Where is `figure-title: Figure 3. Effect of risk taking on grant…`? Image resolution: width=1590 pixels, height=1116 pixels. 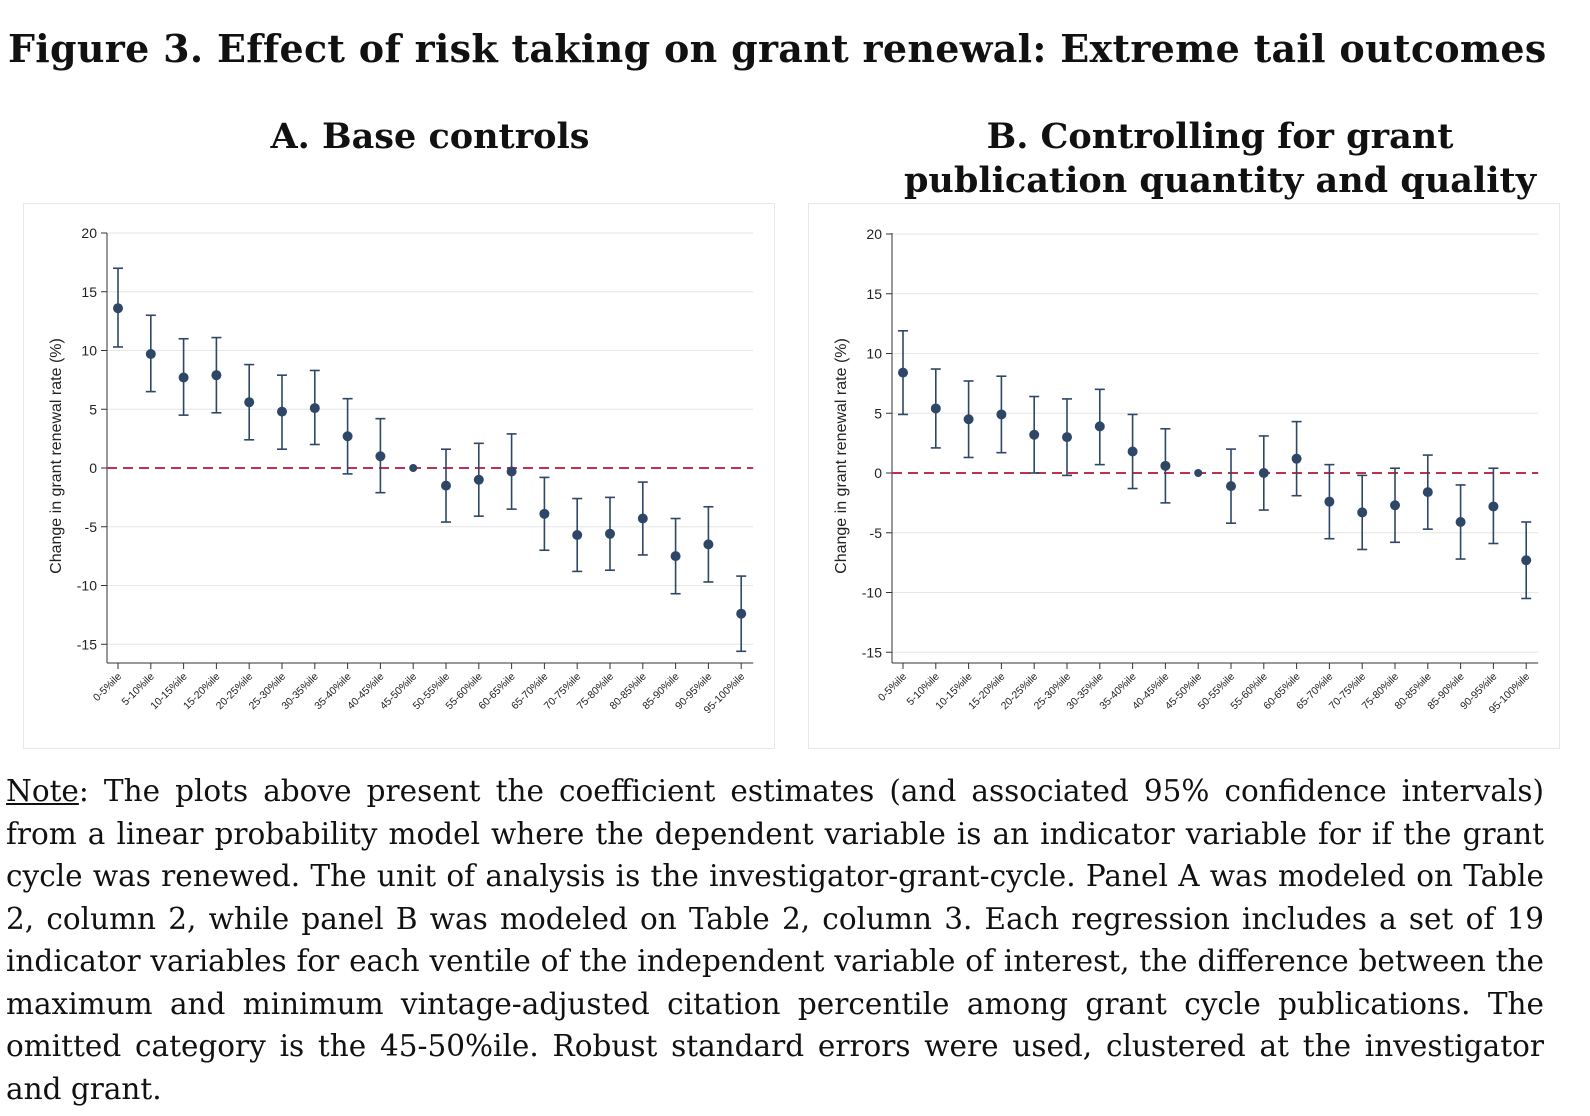 figure-title: Figure 3. Effect of risk taking on grant… is located at coordinates (777, 48).